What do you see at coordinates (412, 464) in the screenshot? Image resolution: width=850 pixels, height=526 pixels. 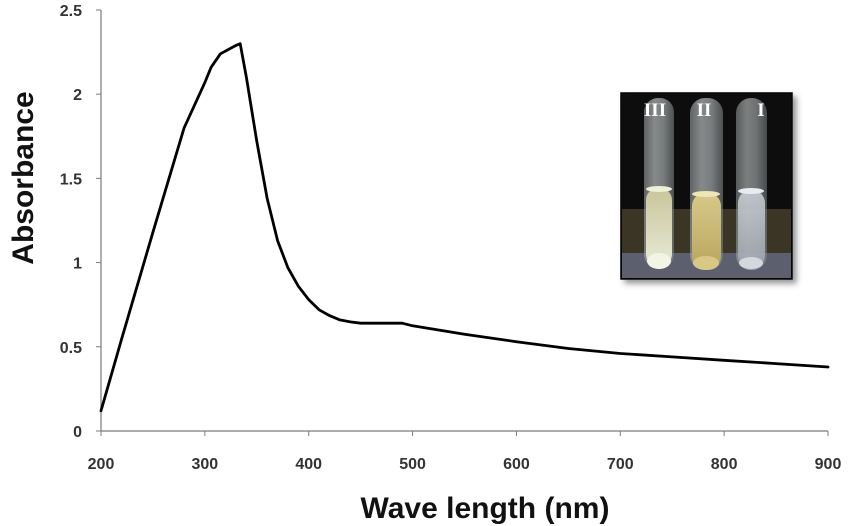 I see `x-tick-label: 500` at bounding box center [412, 464].